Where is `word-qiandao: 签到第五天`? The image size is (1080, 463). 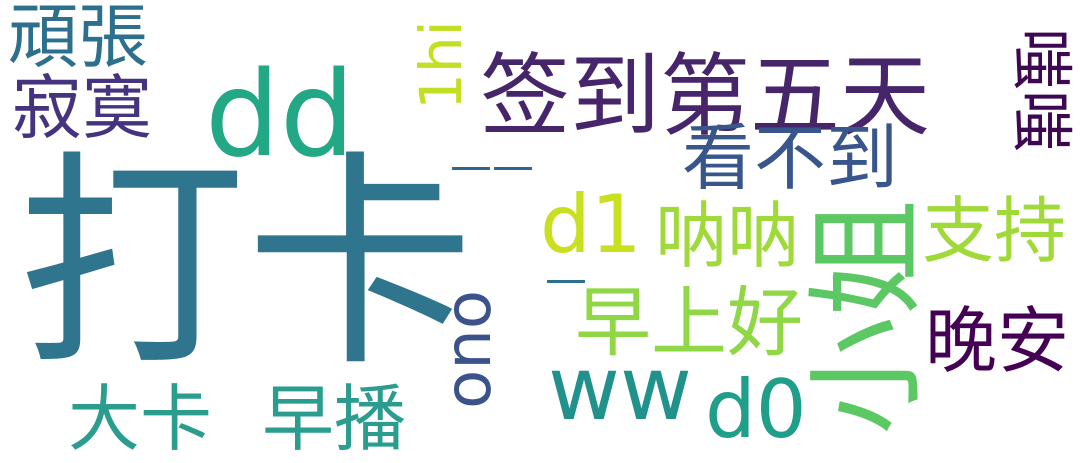
word-qiandao: 签到第五天 is located at coordinates (705, 96).